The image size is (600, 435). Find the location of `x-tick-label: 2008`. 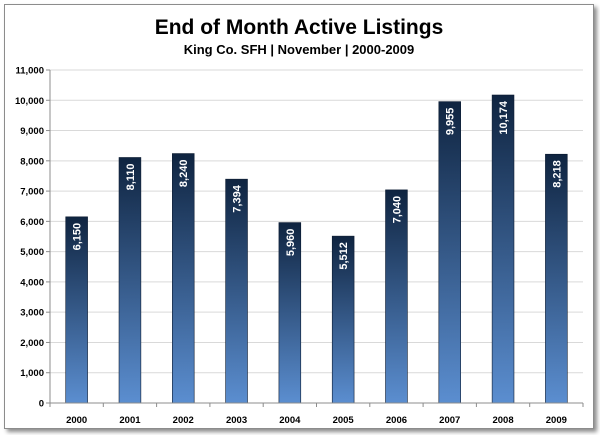

x-tick-label: 2008 is located at coordinates (502, 420).